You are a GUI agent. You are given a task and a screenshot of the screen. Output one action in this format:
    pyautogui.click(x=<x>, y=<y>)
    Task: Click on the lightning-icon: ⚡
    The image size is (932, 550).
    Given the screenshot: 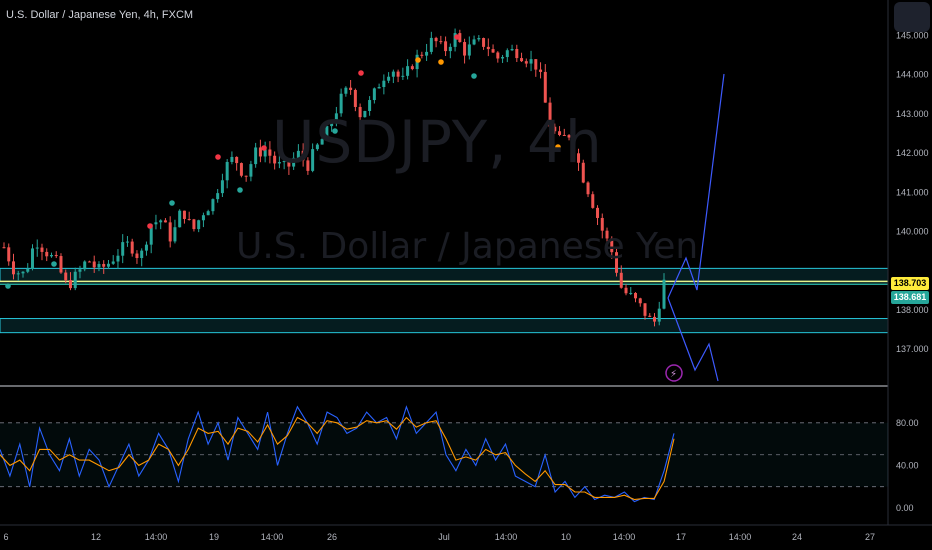 What is the action you would take?
    pyautogui.click(x=673, y=374)
    